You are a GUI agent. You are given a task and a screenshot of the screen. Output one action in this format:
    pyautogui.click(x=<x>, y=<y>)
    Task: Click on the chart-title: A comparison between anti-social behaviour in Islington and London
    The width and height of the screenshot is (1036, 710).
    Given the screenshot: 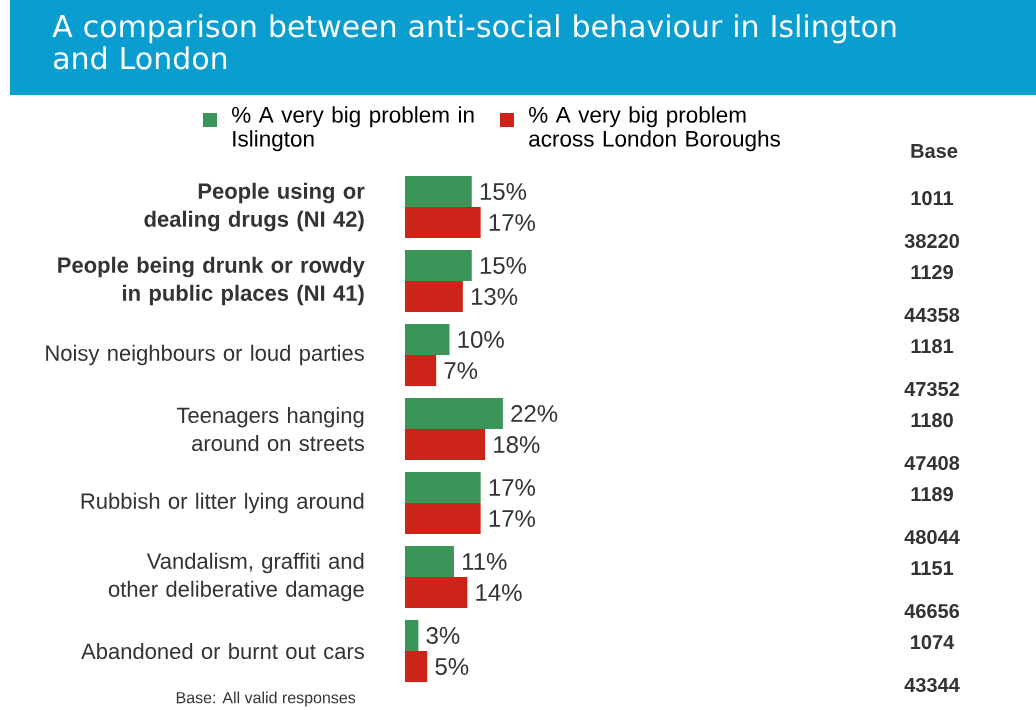 What is the action you would take?
    pyautogui.click(x=474, y=42)
    